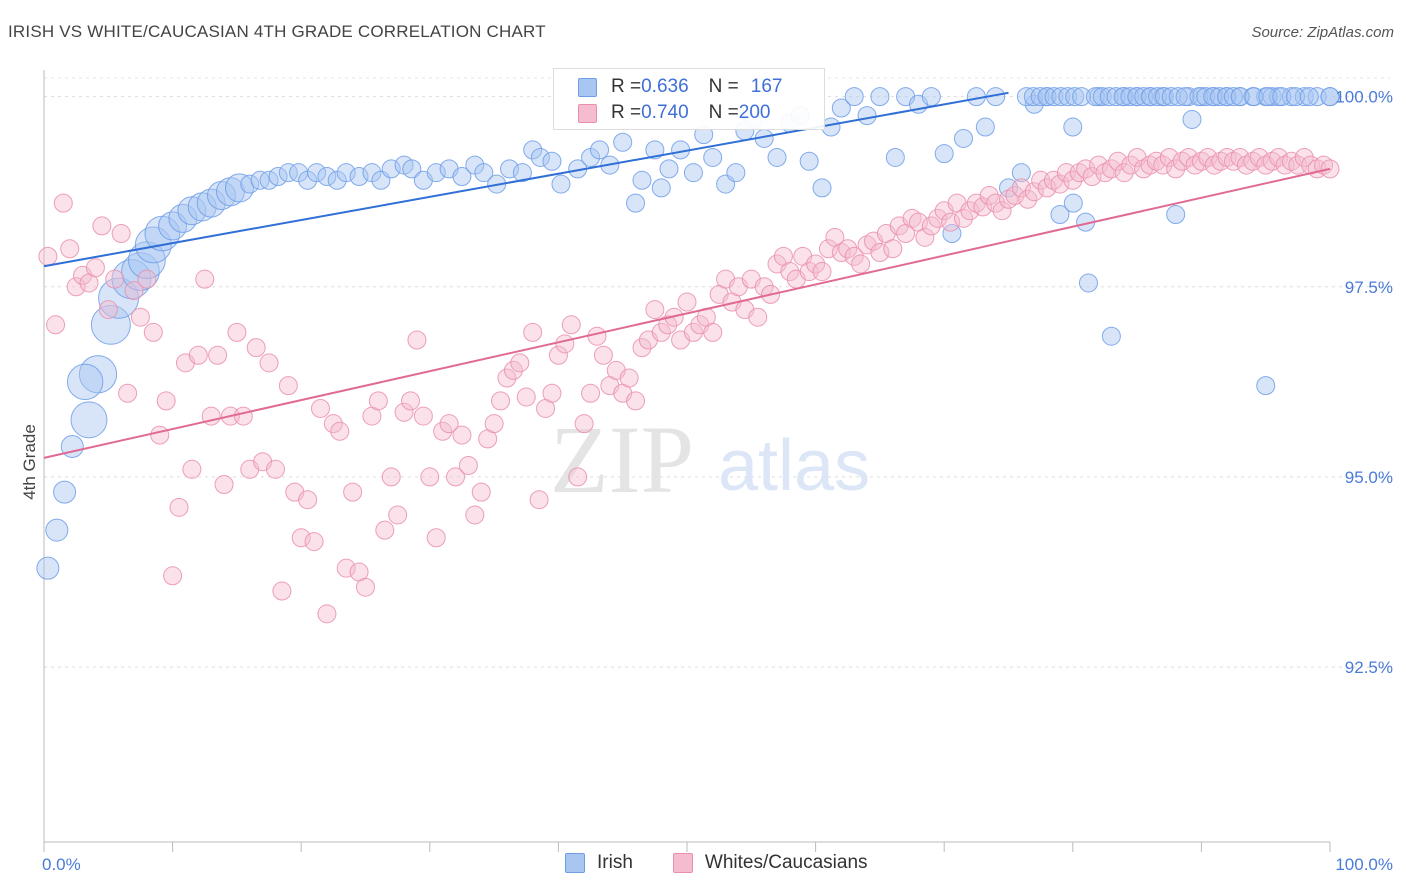  Describe the element at coordinates (689, 99) in the screenshot. I see `correlation-legend: R = 0.636 N = 167 R = 0.740 N = 200` at that location.